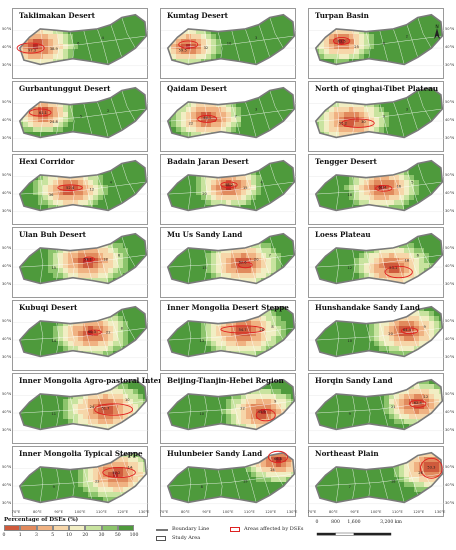 This screenshot has width=456, height=550. I want to click on map-canvas: 53.3 7 18 26, so click(377, 477).